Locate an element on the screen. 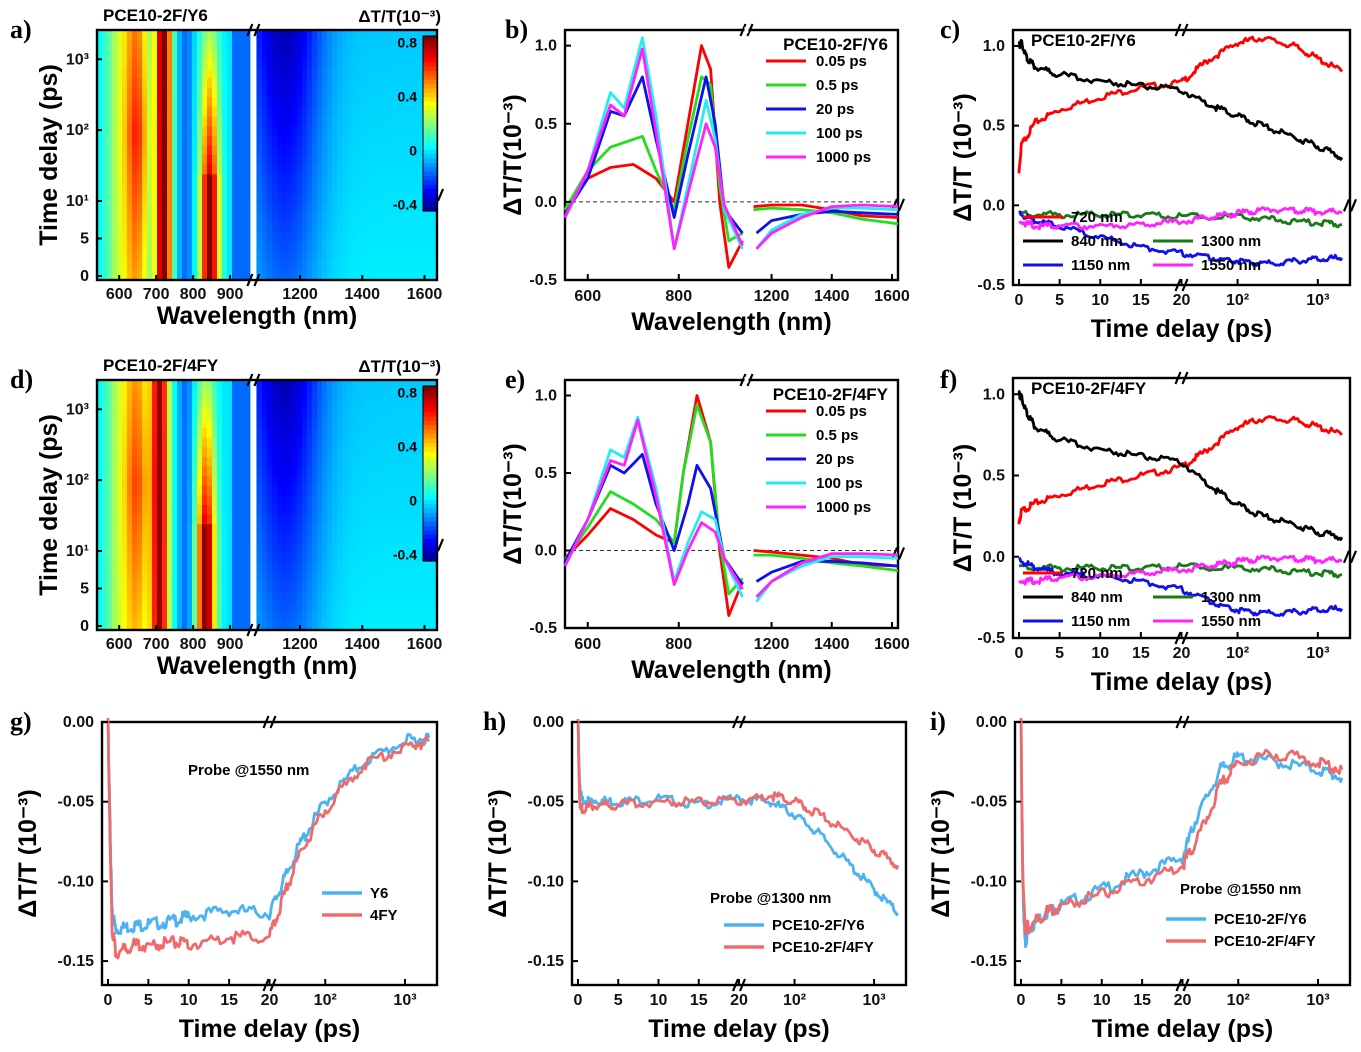  x-axis-label: Wavelength (nm) is located at coordinates (731, 322).